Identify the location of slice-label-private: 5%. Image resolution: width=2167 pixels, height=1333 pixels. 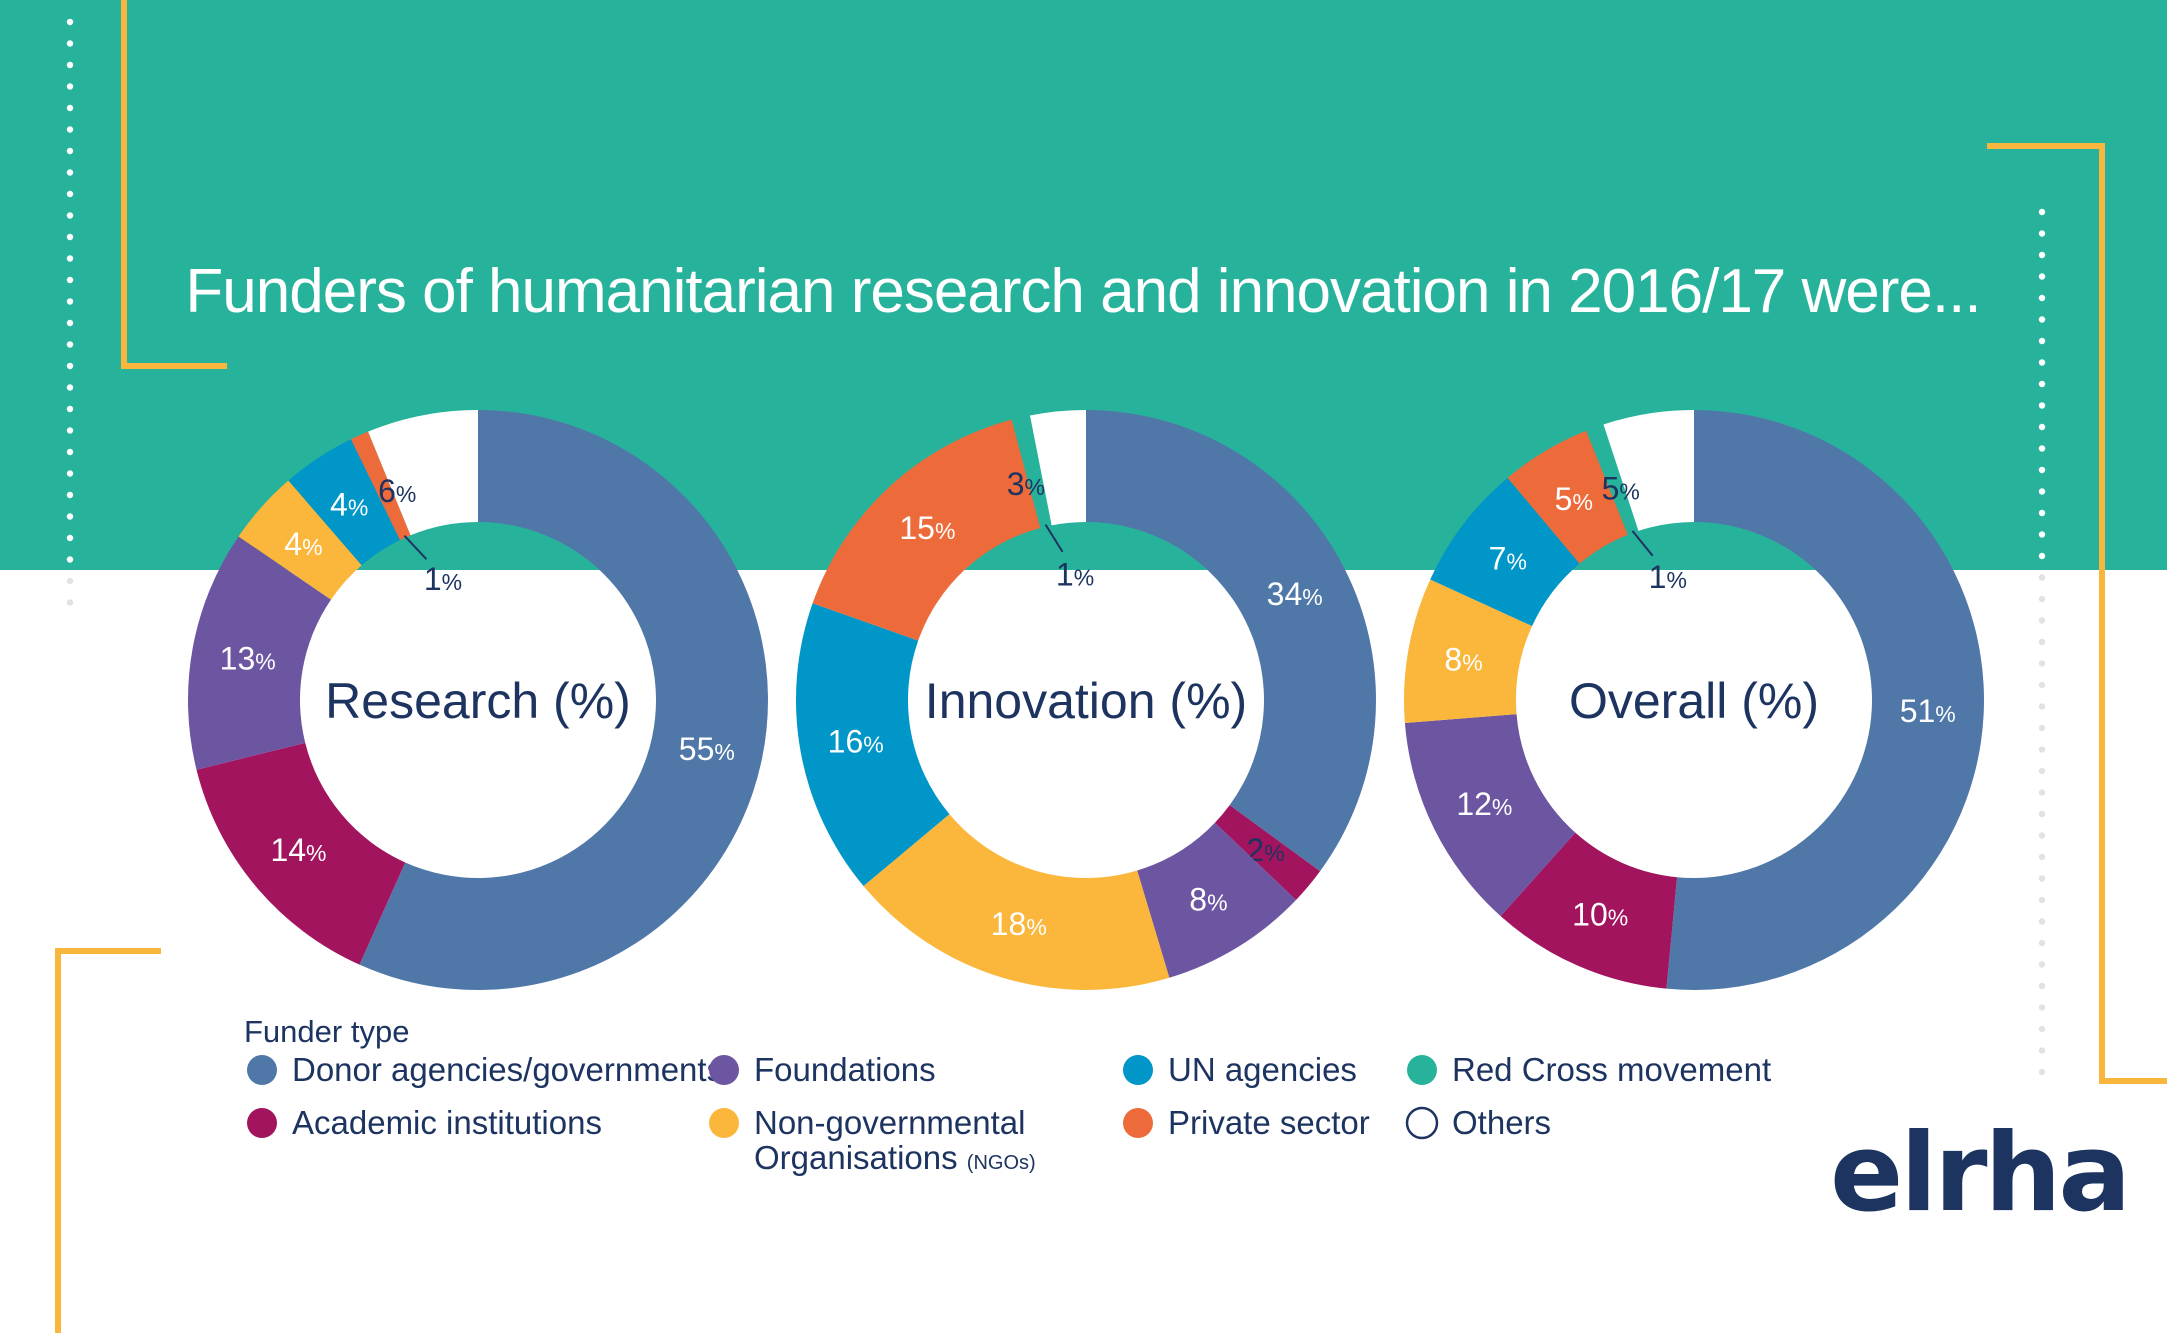
(1574, 499).